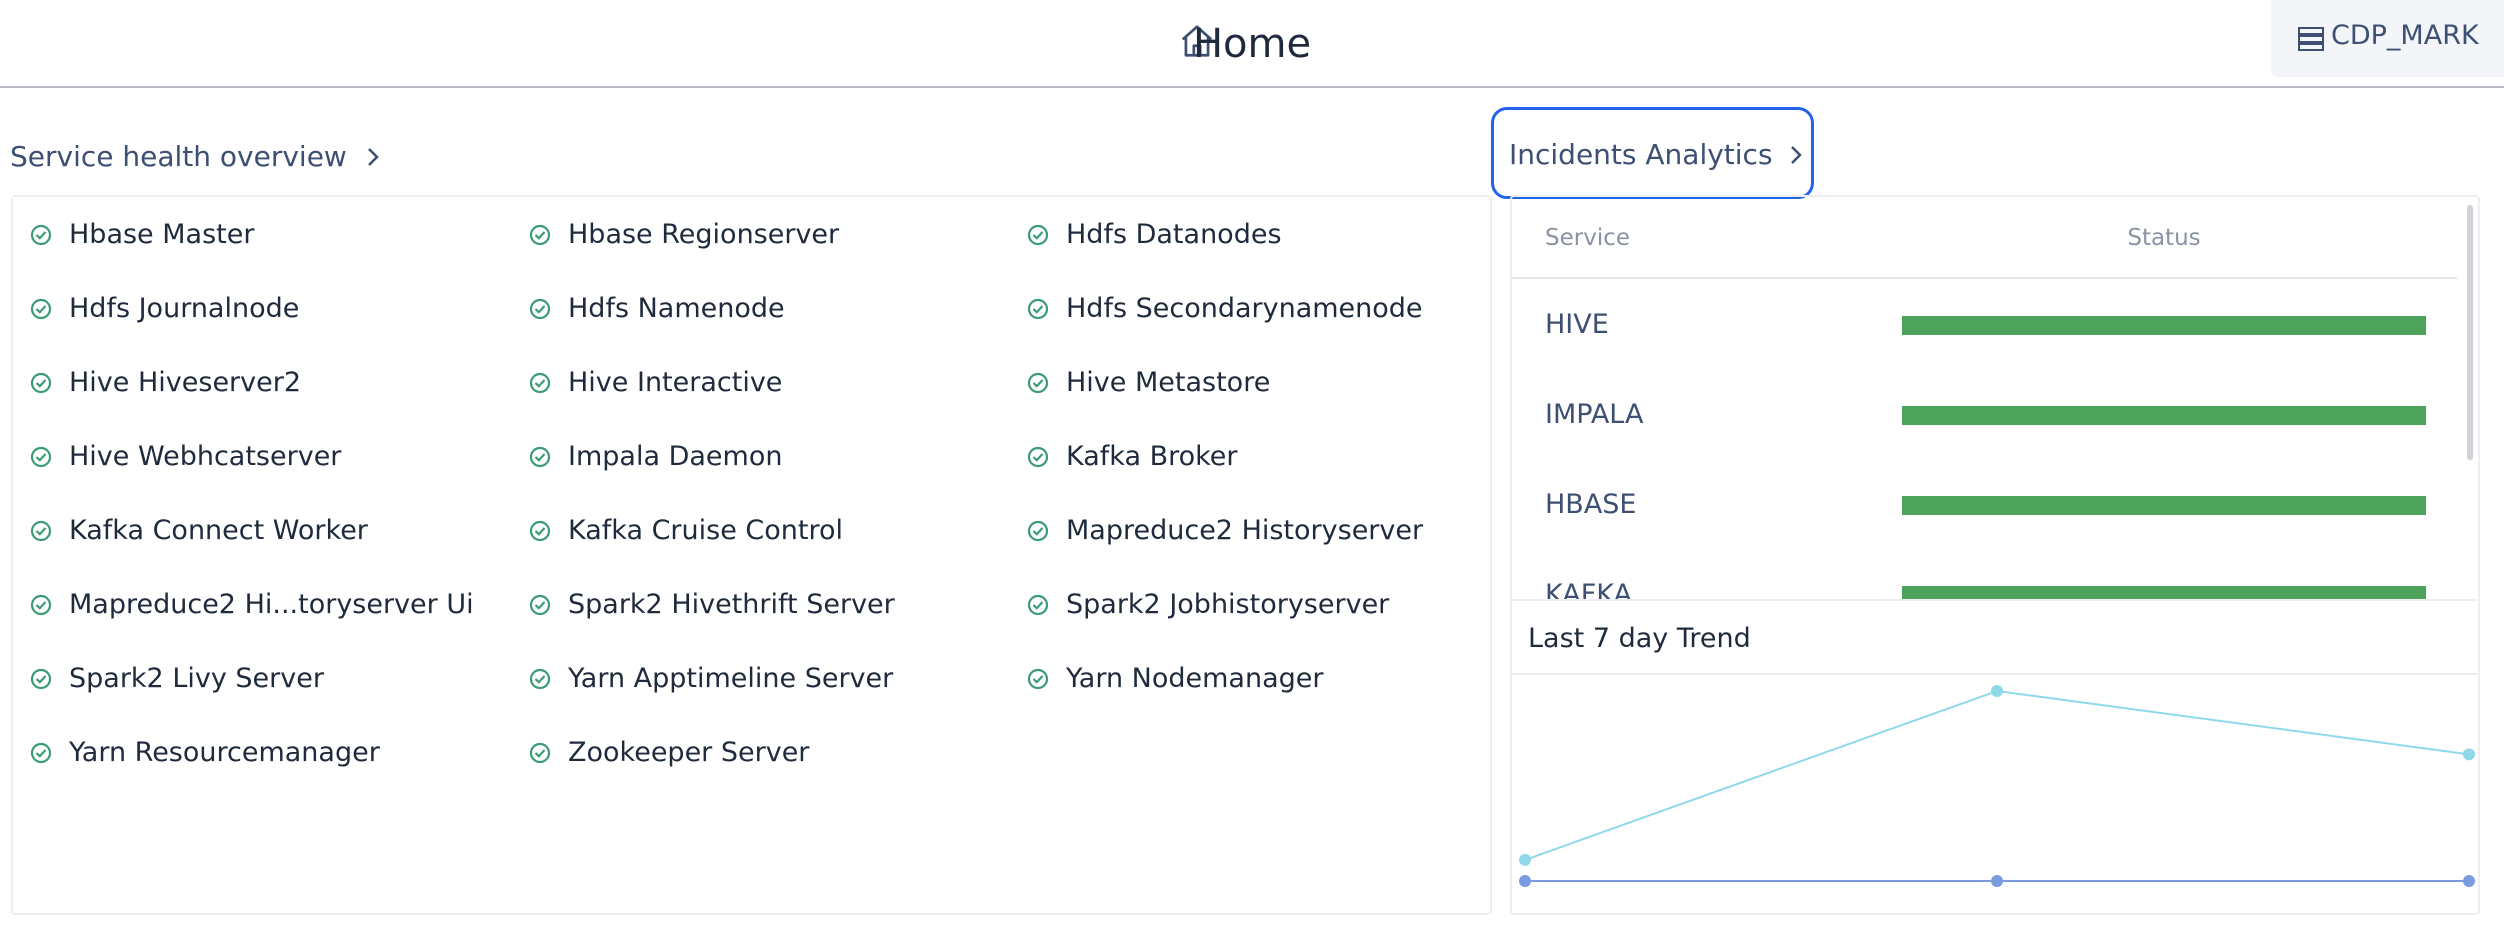 This screenshot has width=2504, height=926. Describe the element at coordinates (1174, 234) in the screenshot. I see `service-name: Hdfs Datanodes` at that location.